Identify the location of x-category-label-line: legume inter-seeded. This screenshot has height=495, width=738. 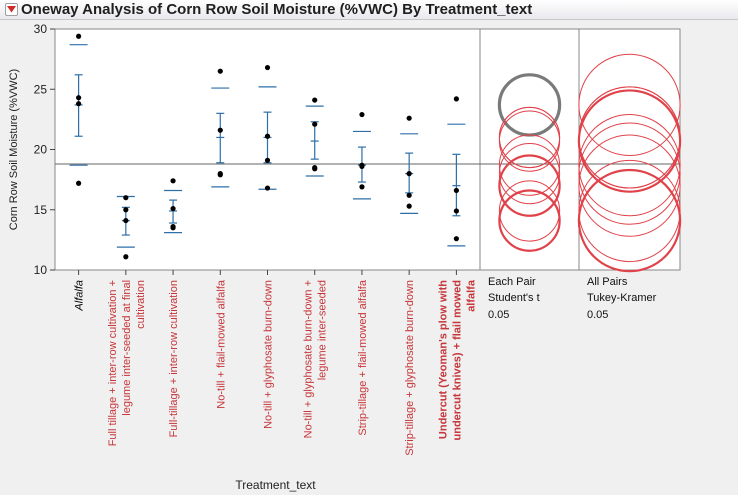
(323, 330).